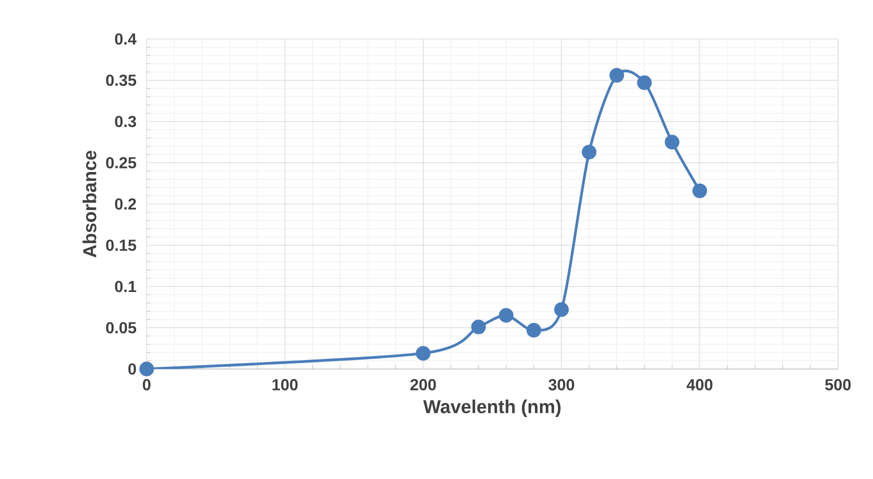  I want to click on y-tick-label: 0.2, so click(125, 204).